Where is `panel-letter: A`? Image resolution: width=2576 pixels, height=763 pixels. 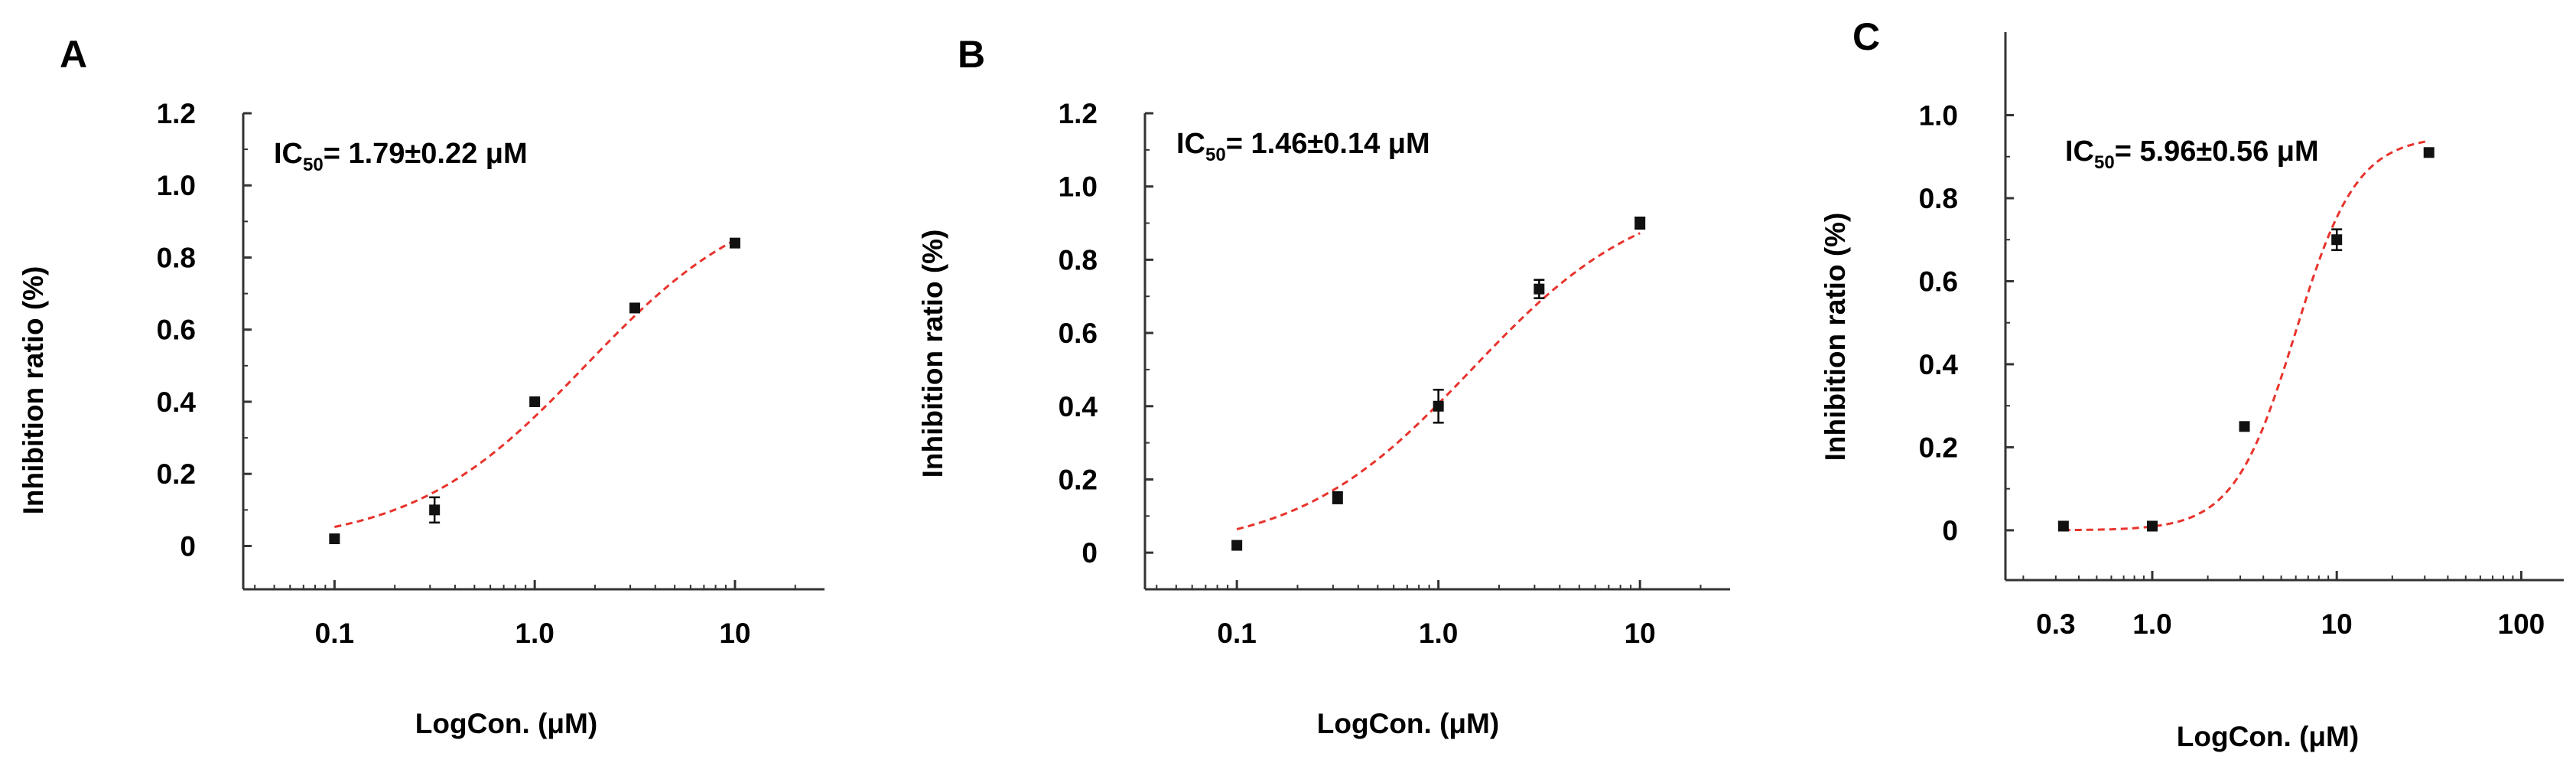
panel-letter: A is located at coordinates (73, 55).